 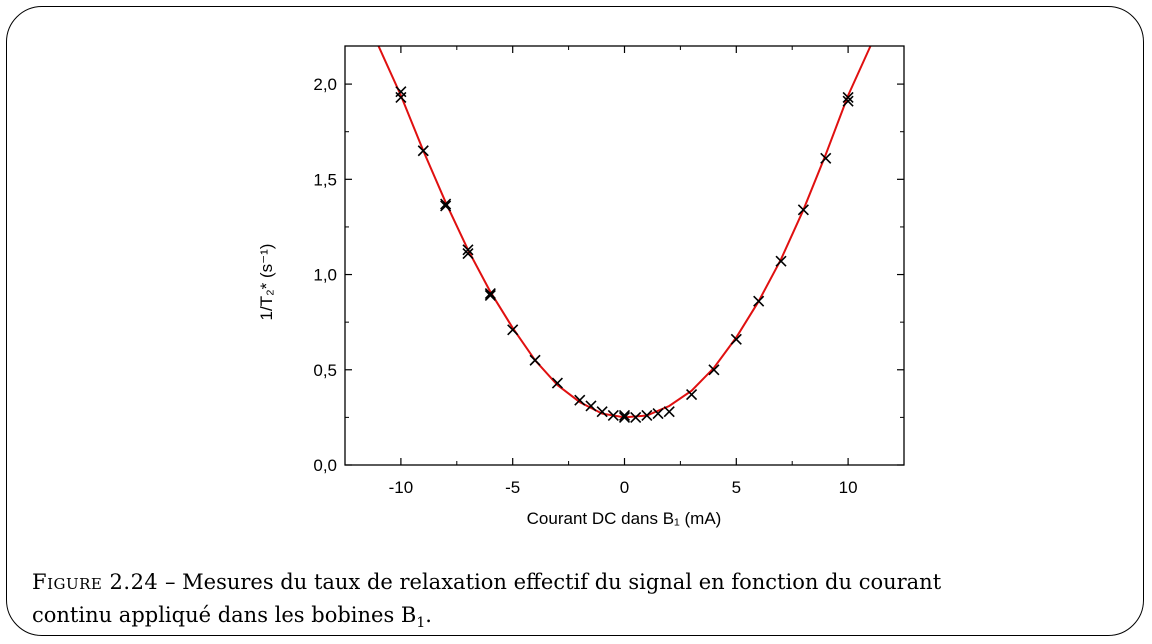 I want to click on caption-subscript: 1, so click(x=421, y=623).